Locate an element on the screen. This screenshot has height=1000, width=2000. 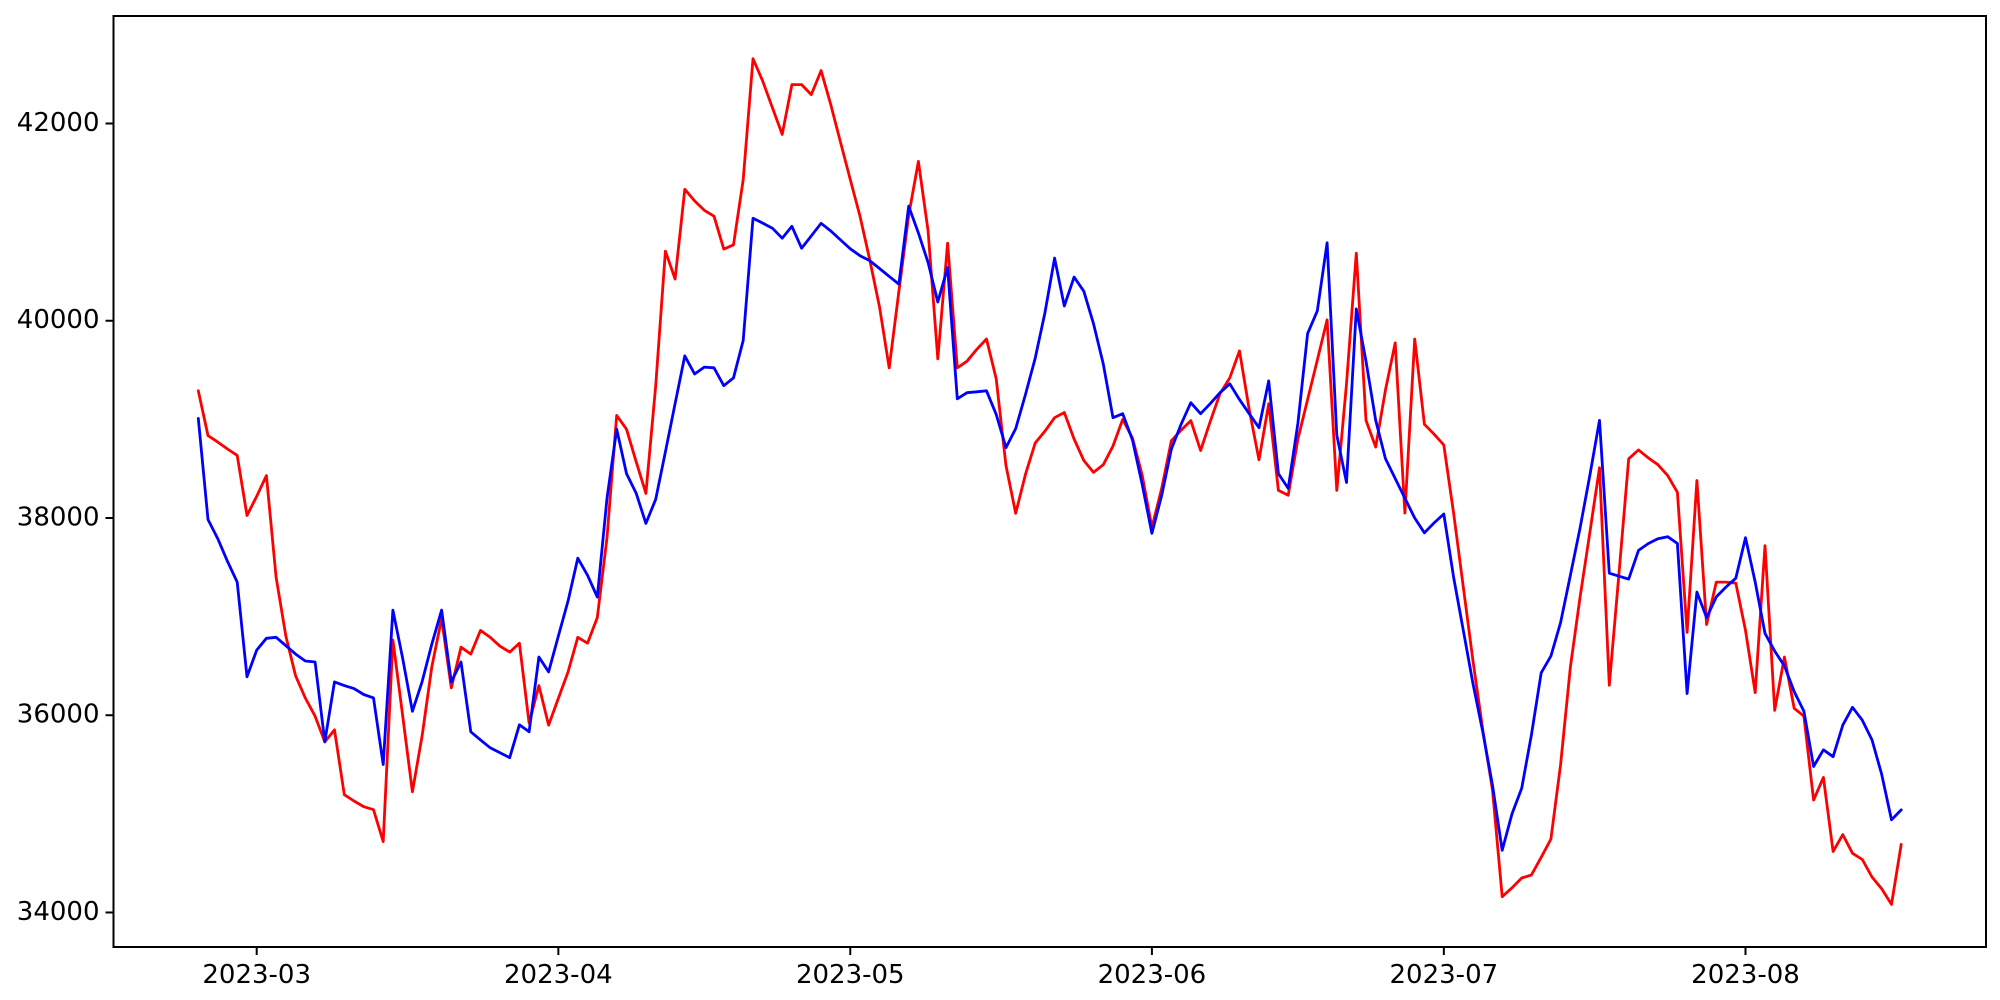
y-tick-label: 38000 is located at coordinates (58, 517).